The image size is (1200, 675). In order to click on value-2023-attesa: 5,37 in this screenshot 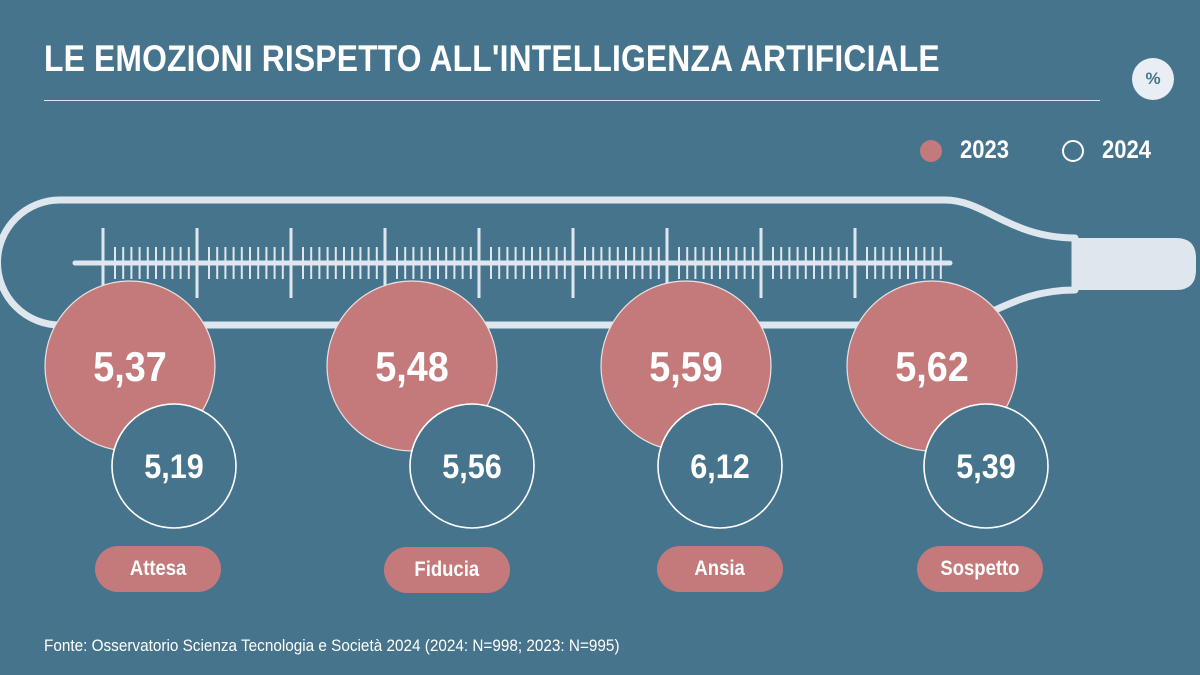, I will do `click(130, 367)`.